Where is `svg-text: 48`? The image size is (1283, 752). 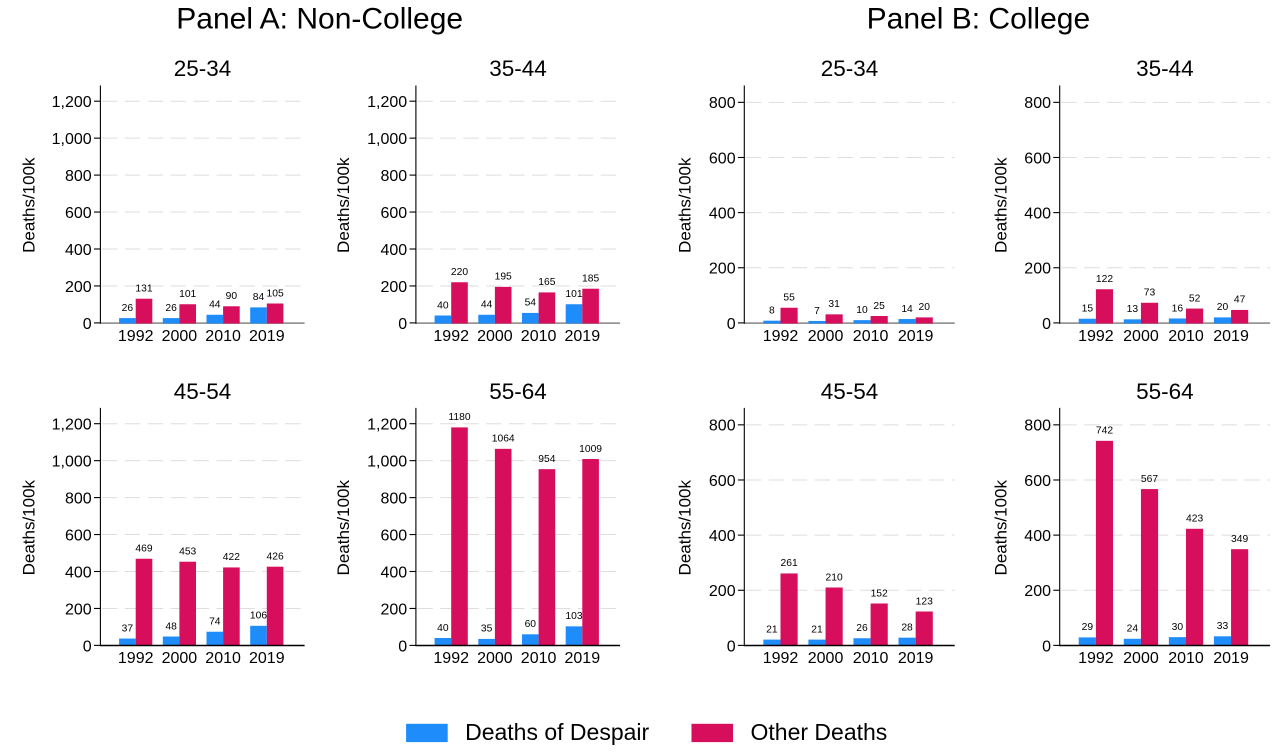 svg-text: 48 is located at coordinates (171, 626).